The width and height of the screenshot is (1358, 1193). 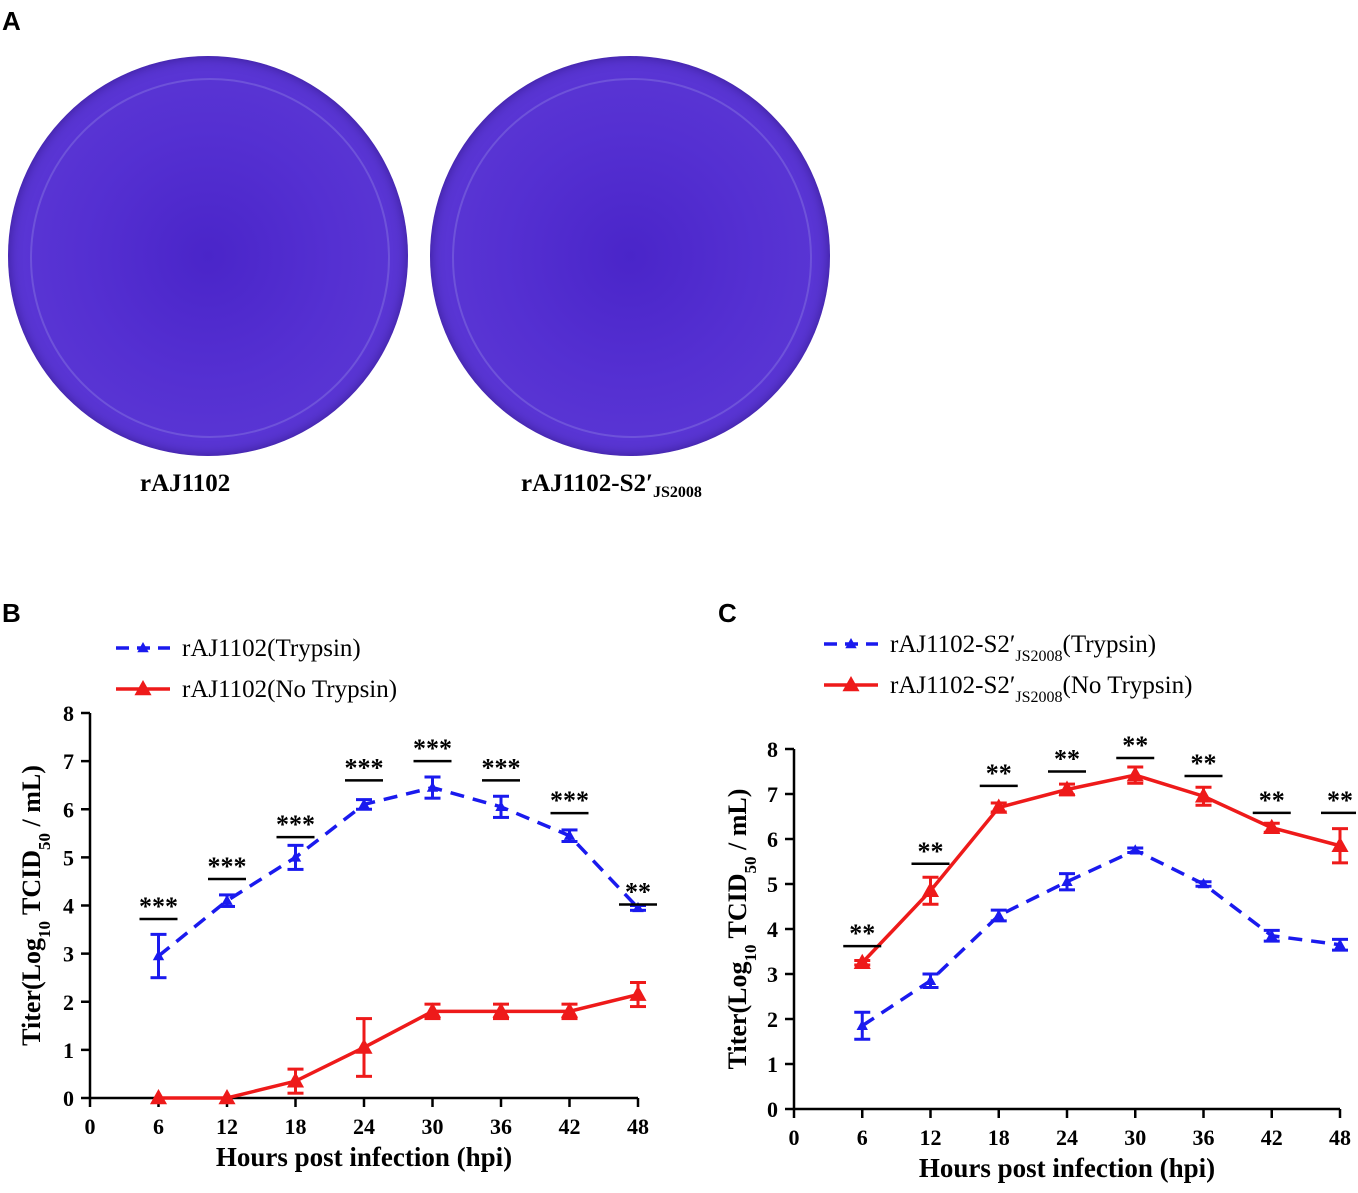 I want to click on y-tick-label: 5, so click(x=772, y=884).